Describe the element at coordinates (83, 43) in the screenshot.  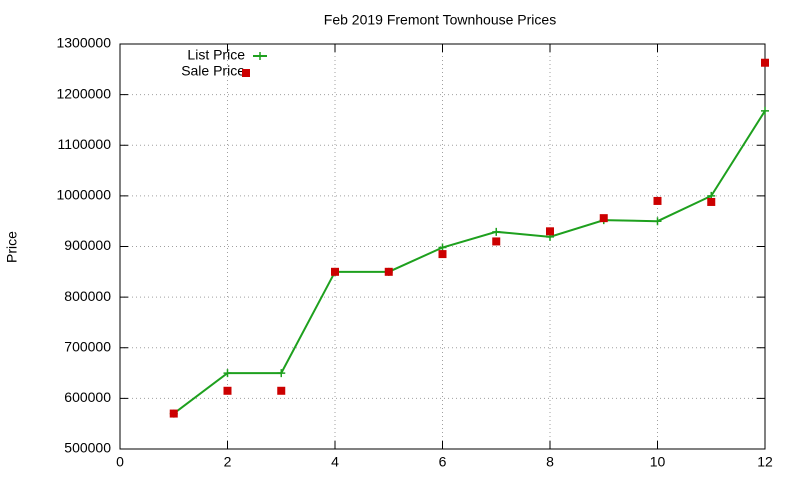
I see `y-tick-label: 1300000` at that location.